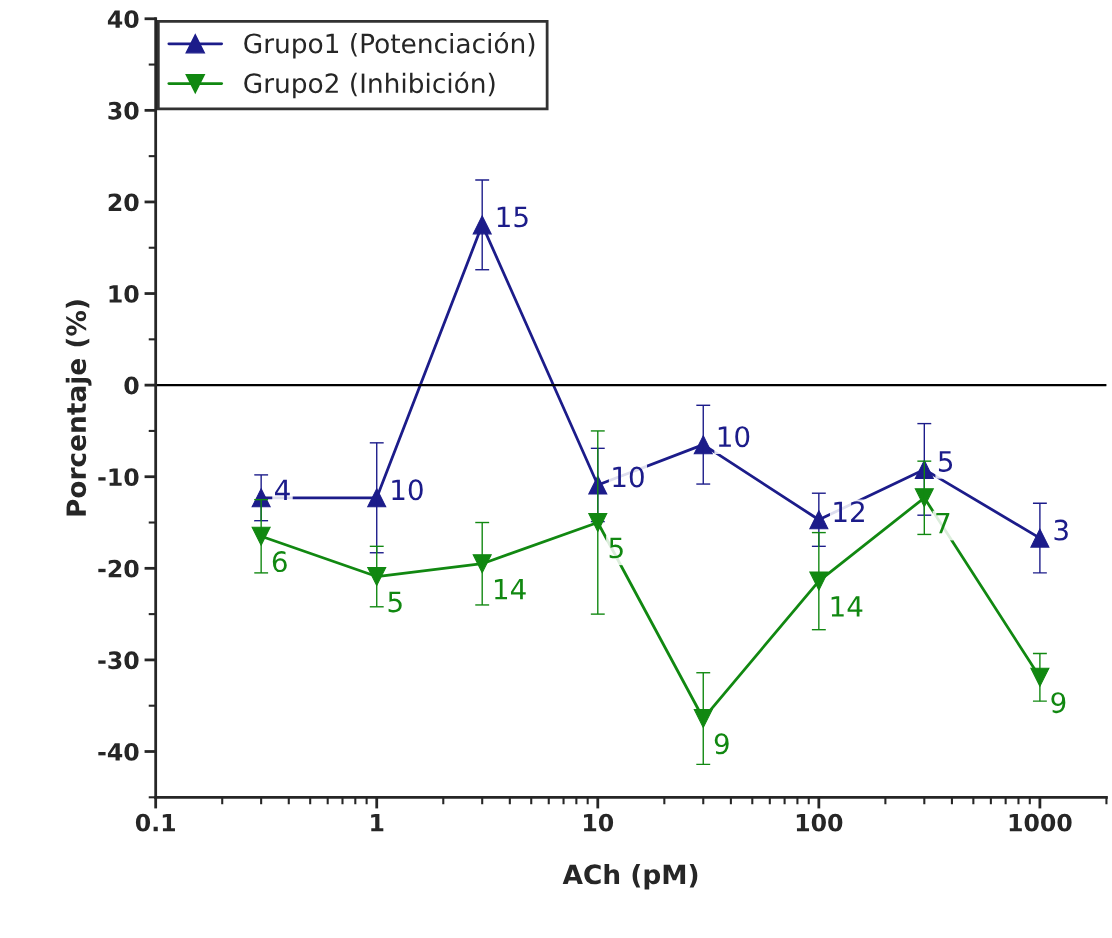 This screenshot has height=938, width=1112. Describe the element at coordinates (155, 822) in the screenshot. I see `x-tick-label: 0.1` at that location.